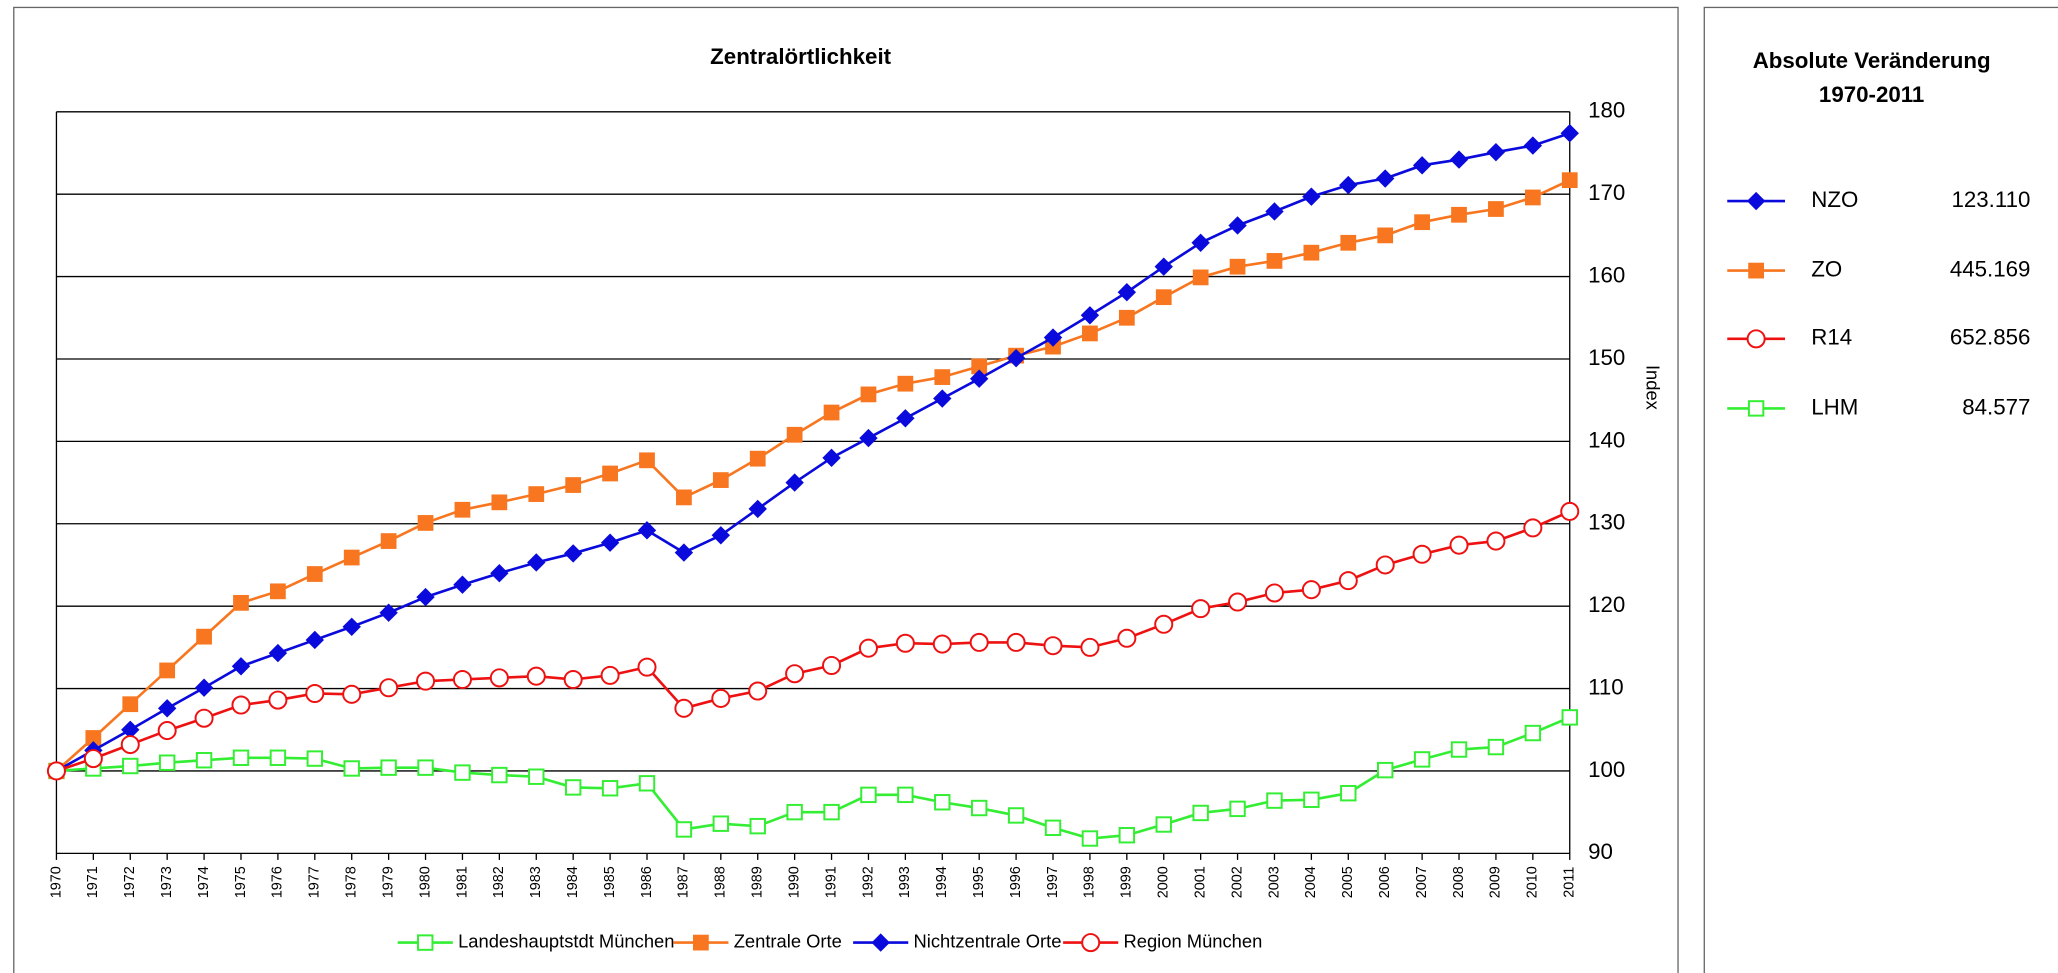 The width and height of the screenshot is (2058, 973). Describe the element at coordinates (1459, 882) in the screenshot. I see `x-tick-label: 2008` at that location.